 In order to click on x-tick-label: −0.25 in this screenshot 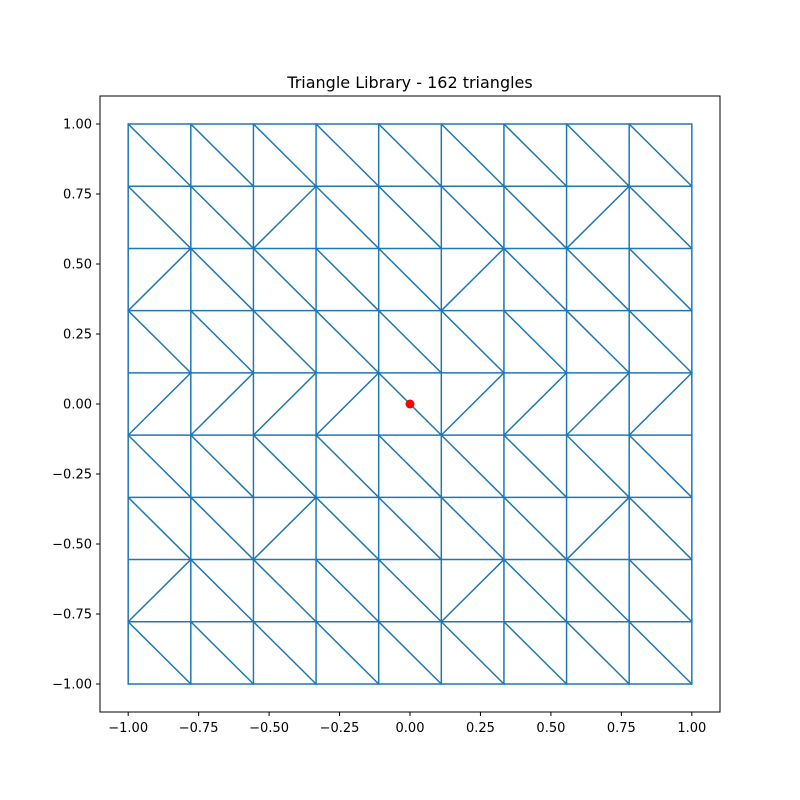, I will do `click(340, 728)`.